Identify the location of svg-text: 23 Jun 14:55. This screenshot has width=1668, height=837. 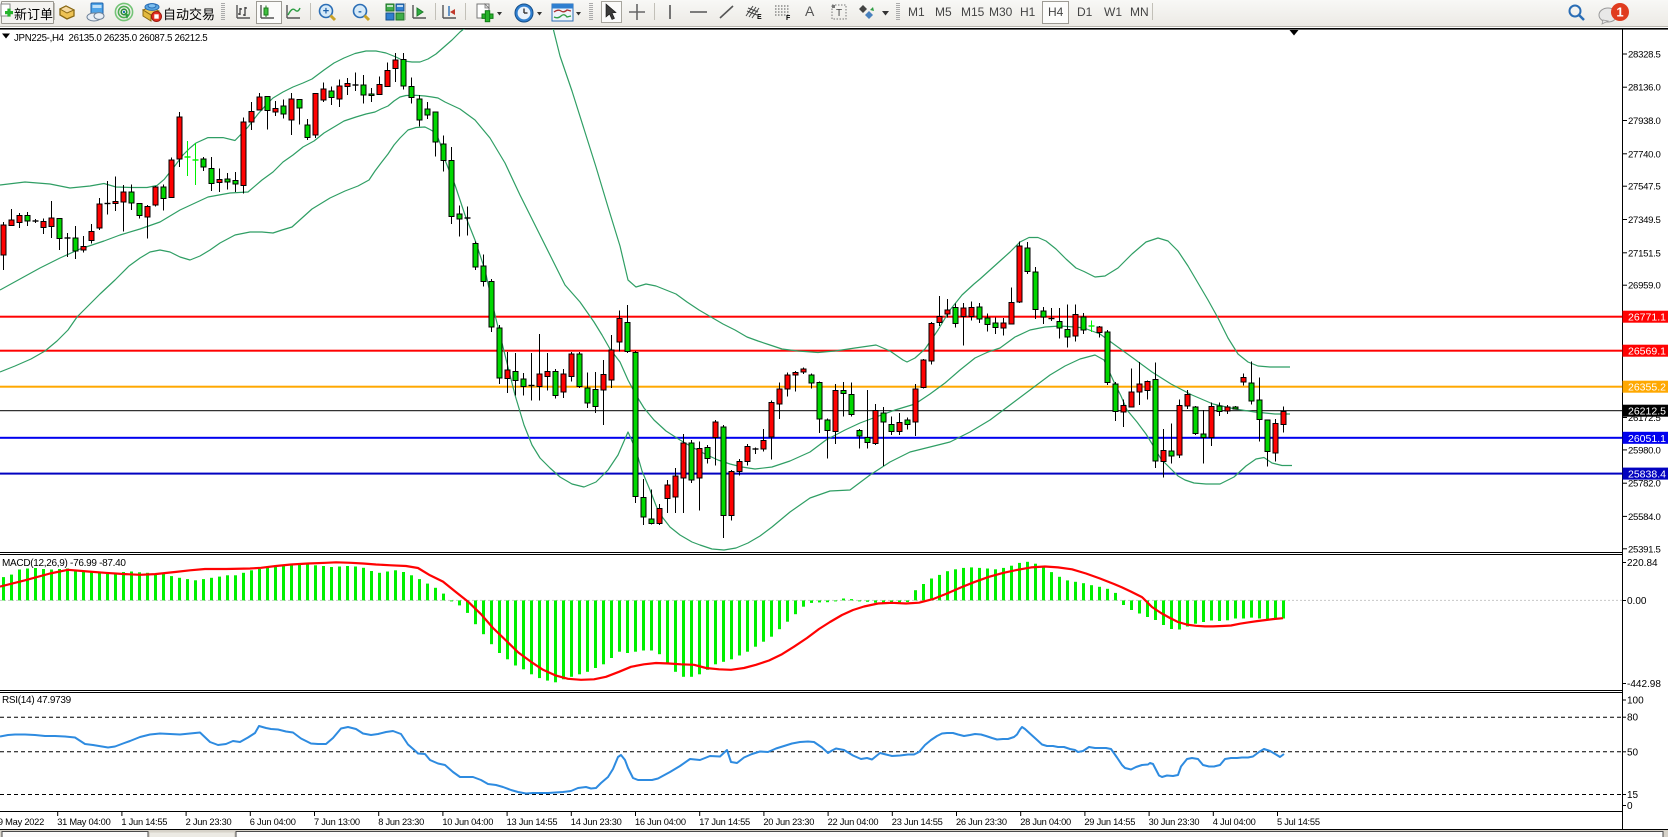
(917, 822).